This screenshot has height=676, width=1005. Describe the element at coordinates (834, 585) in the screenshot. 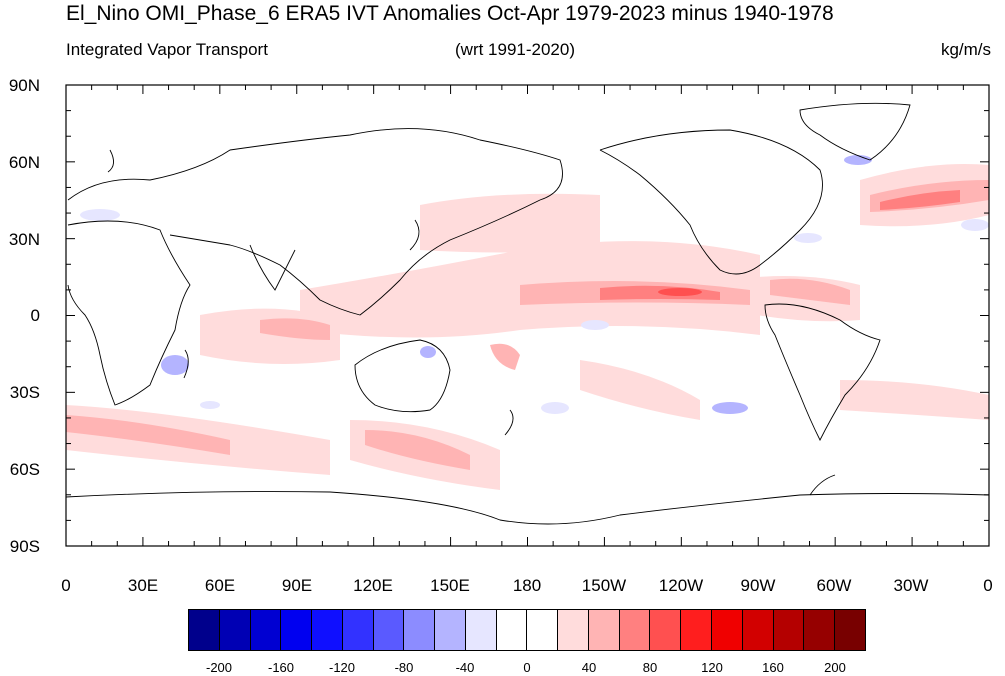

I see `x-tick-label: 60W` at that location.